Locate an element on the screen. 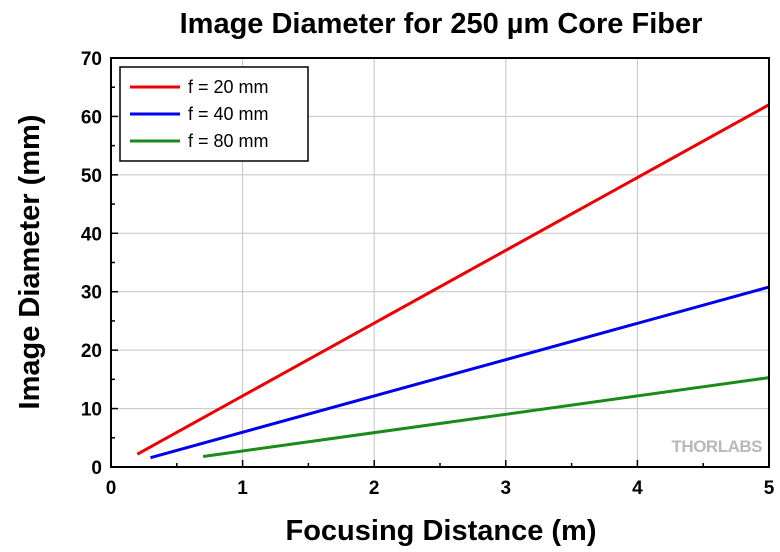 The width and height of the screenshot is (780, 552). legend-label: f = 80 mm is located at coordinates (228, 141).